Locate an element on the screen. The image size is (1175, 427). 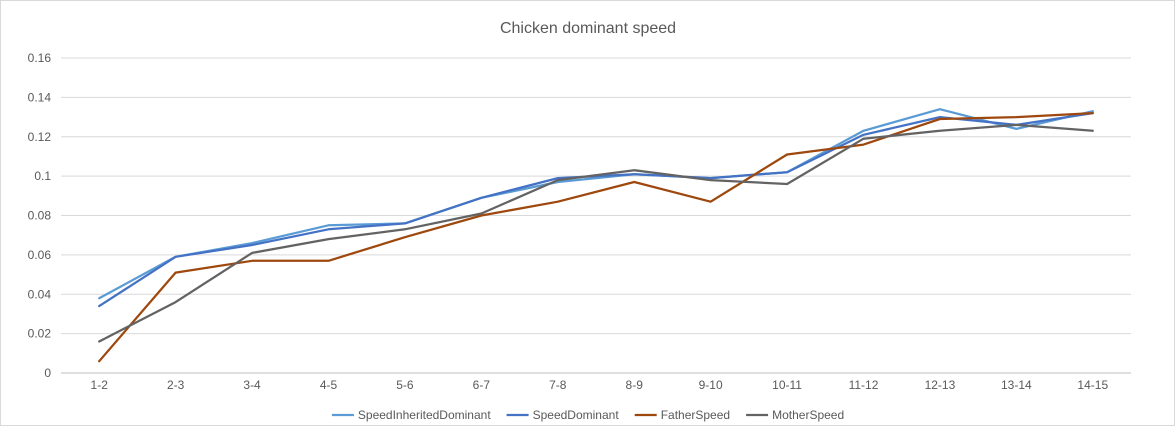
x-tick-label: 1-2 is located at coordinates (100, 385).